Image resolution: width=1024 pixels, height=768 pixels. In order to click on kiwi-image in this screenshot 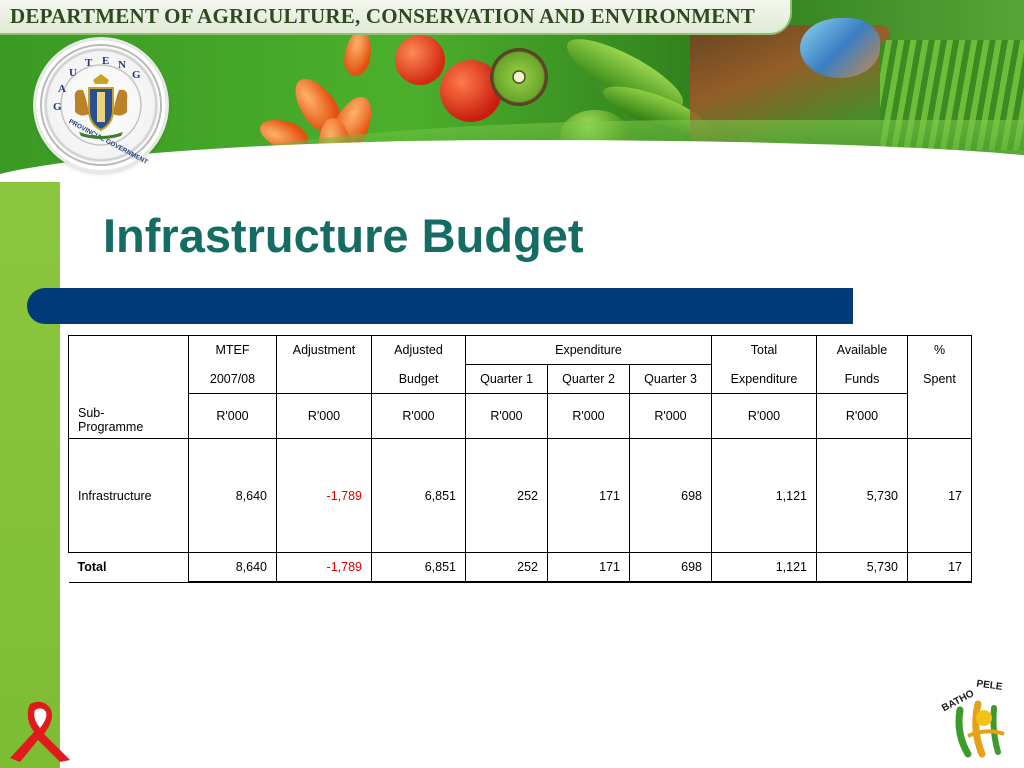, I will do `click(519, 77)`.